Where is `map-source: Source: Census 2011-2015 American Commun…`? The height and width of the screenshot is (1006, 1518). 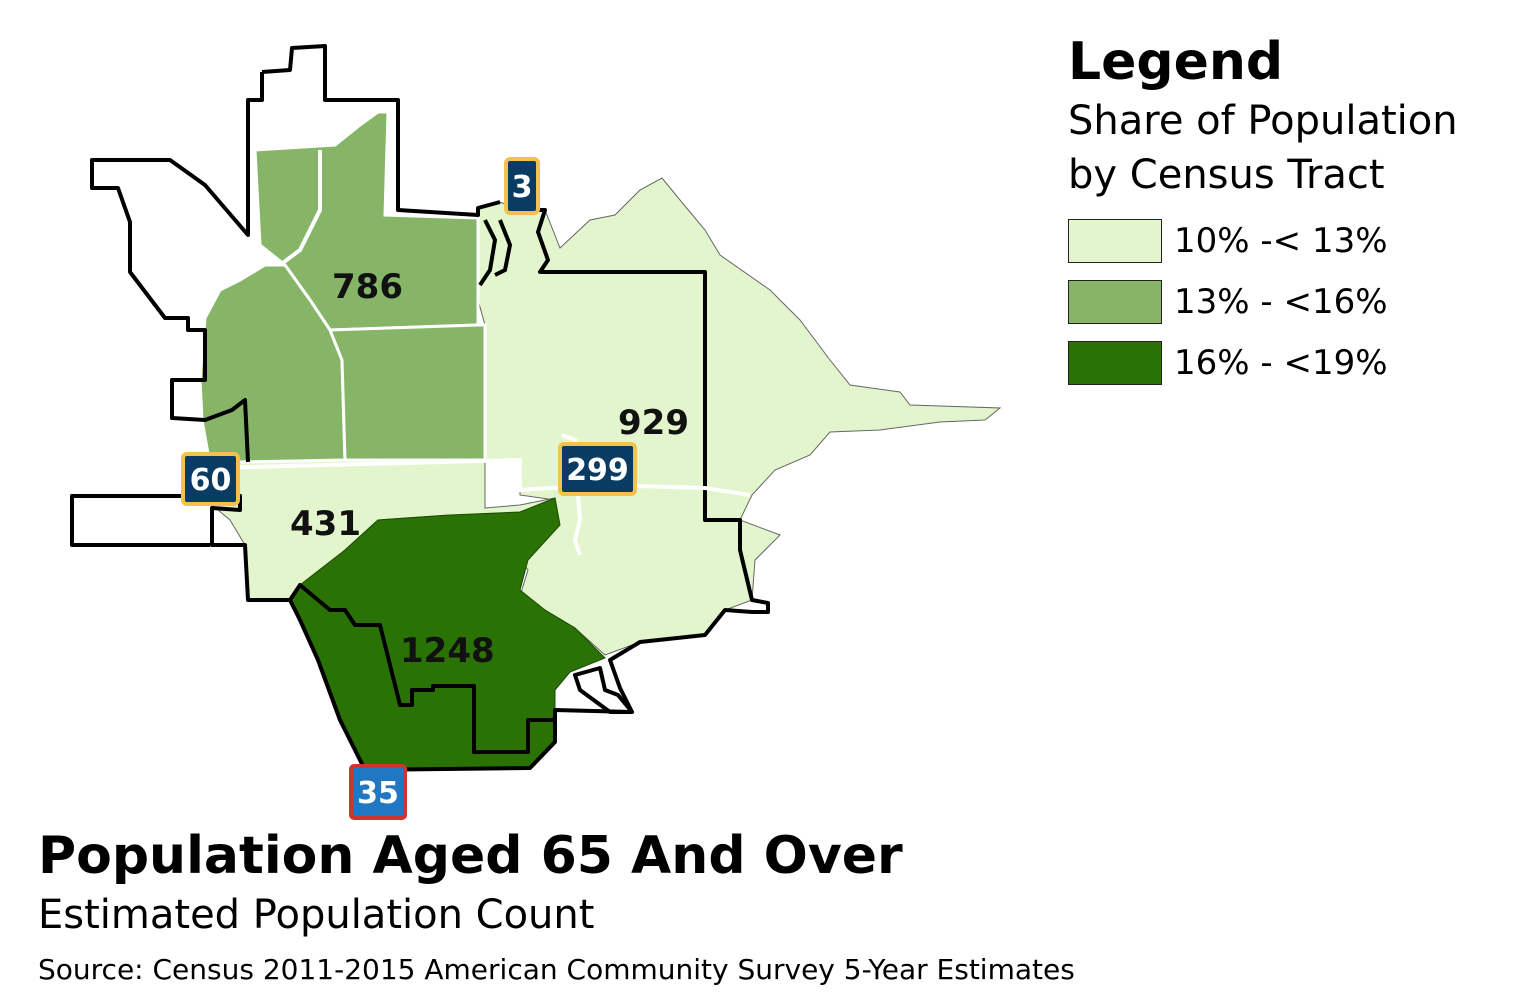
map-source: Source: Census 2011-2015 American Commun… is located at coordinates (556, 969).